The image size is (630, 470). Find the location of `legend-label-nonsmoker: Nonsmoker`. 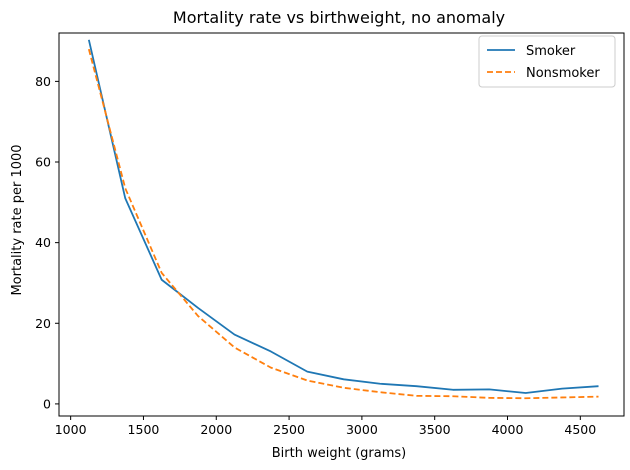

legend-label-nonsmoker: Nonsmoker is located at coordinates (563, 73).